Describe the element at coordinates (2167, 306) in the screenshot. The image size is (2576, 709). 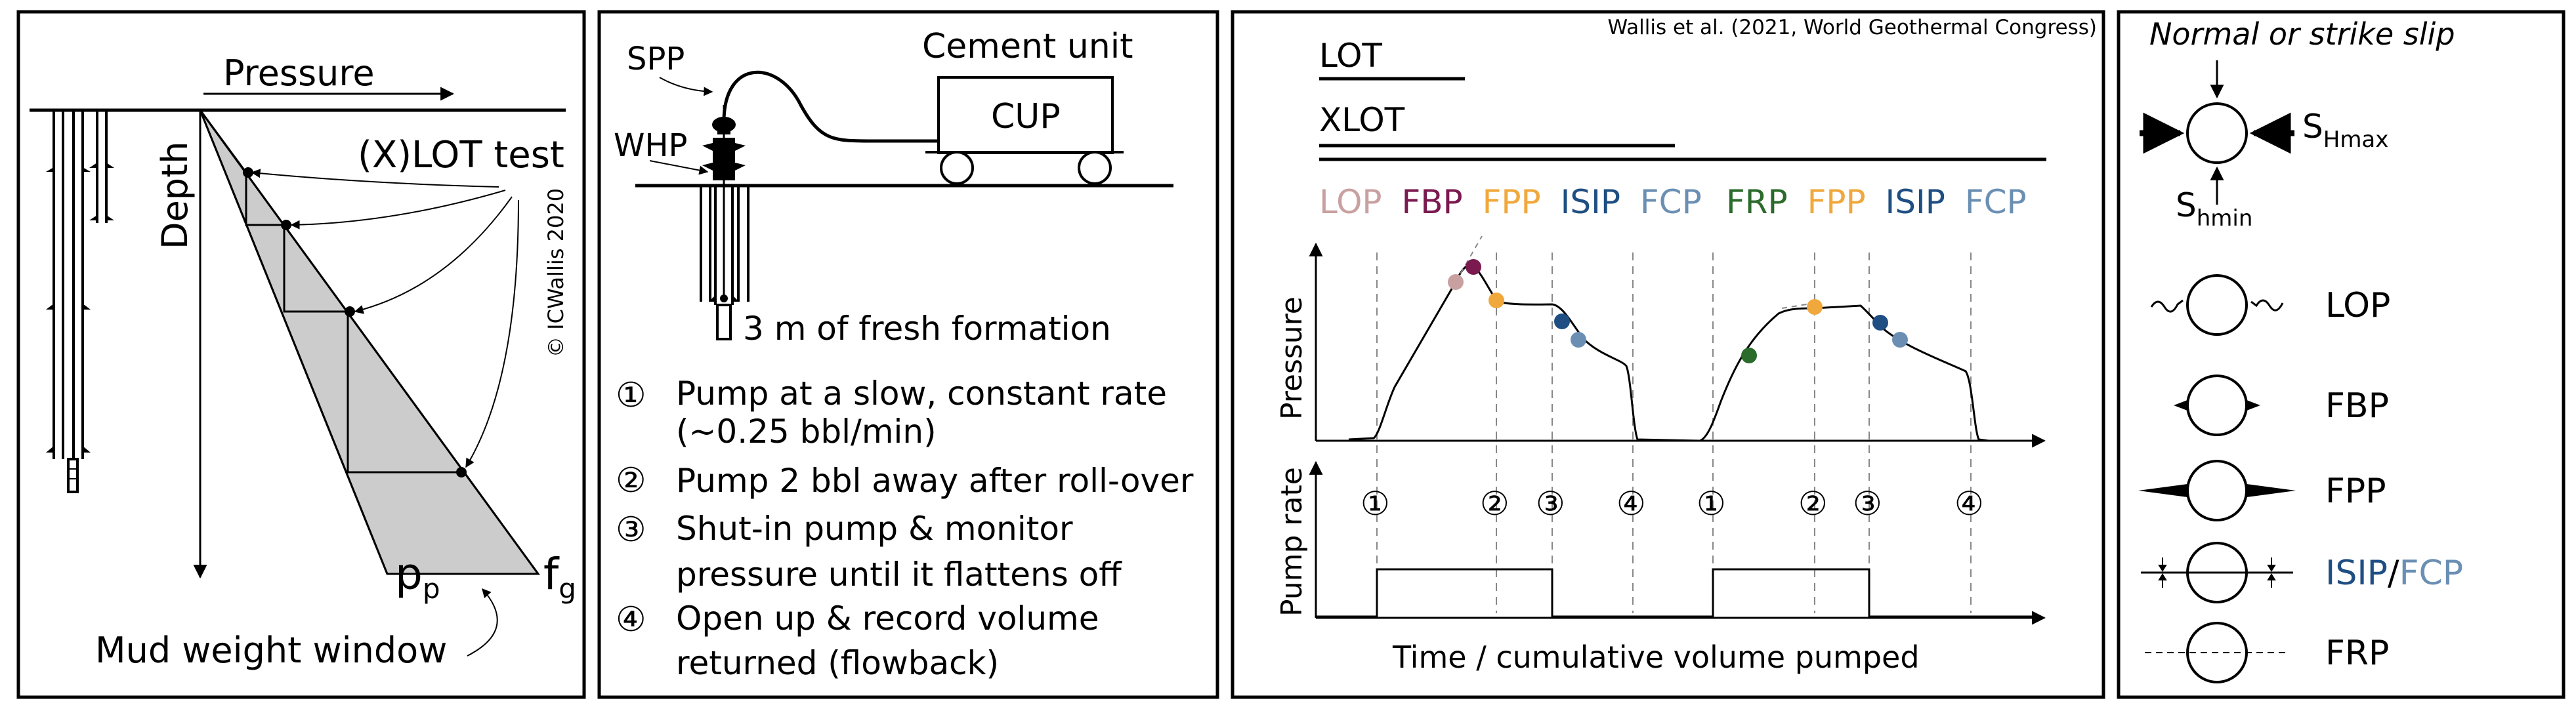
I see `lop-wave-left` at that location.